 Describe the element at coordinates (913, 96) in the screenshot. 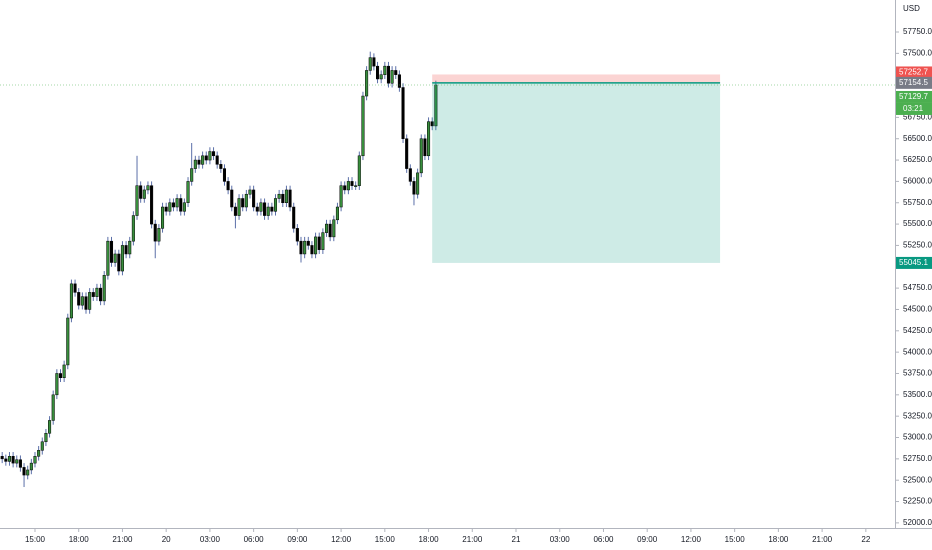

I see `last-price-tag: 57129.7` at that location.